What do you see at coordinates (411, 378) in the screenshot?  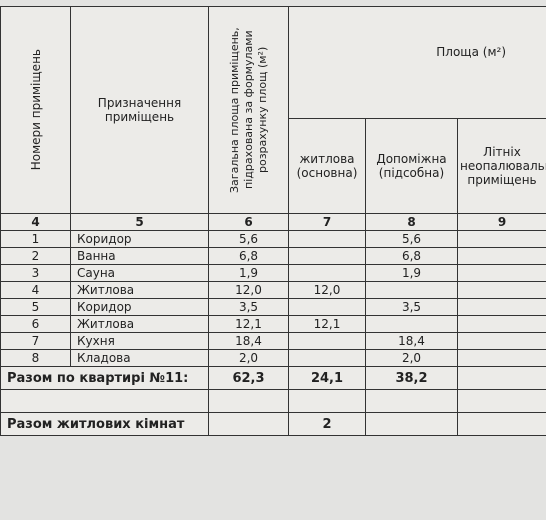 I see `totals-auxiliary: 38,2` at bounding box center [411, 378].